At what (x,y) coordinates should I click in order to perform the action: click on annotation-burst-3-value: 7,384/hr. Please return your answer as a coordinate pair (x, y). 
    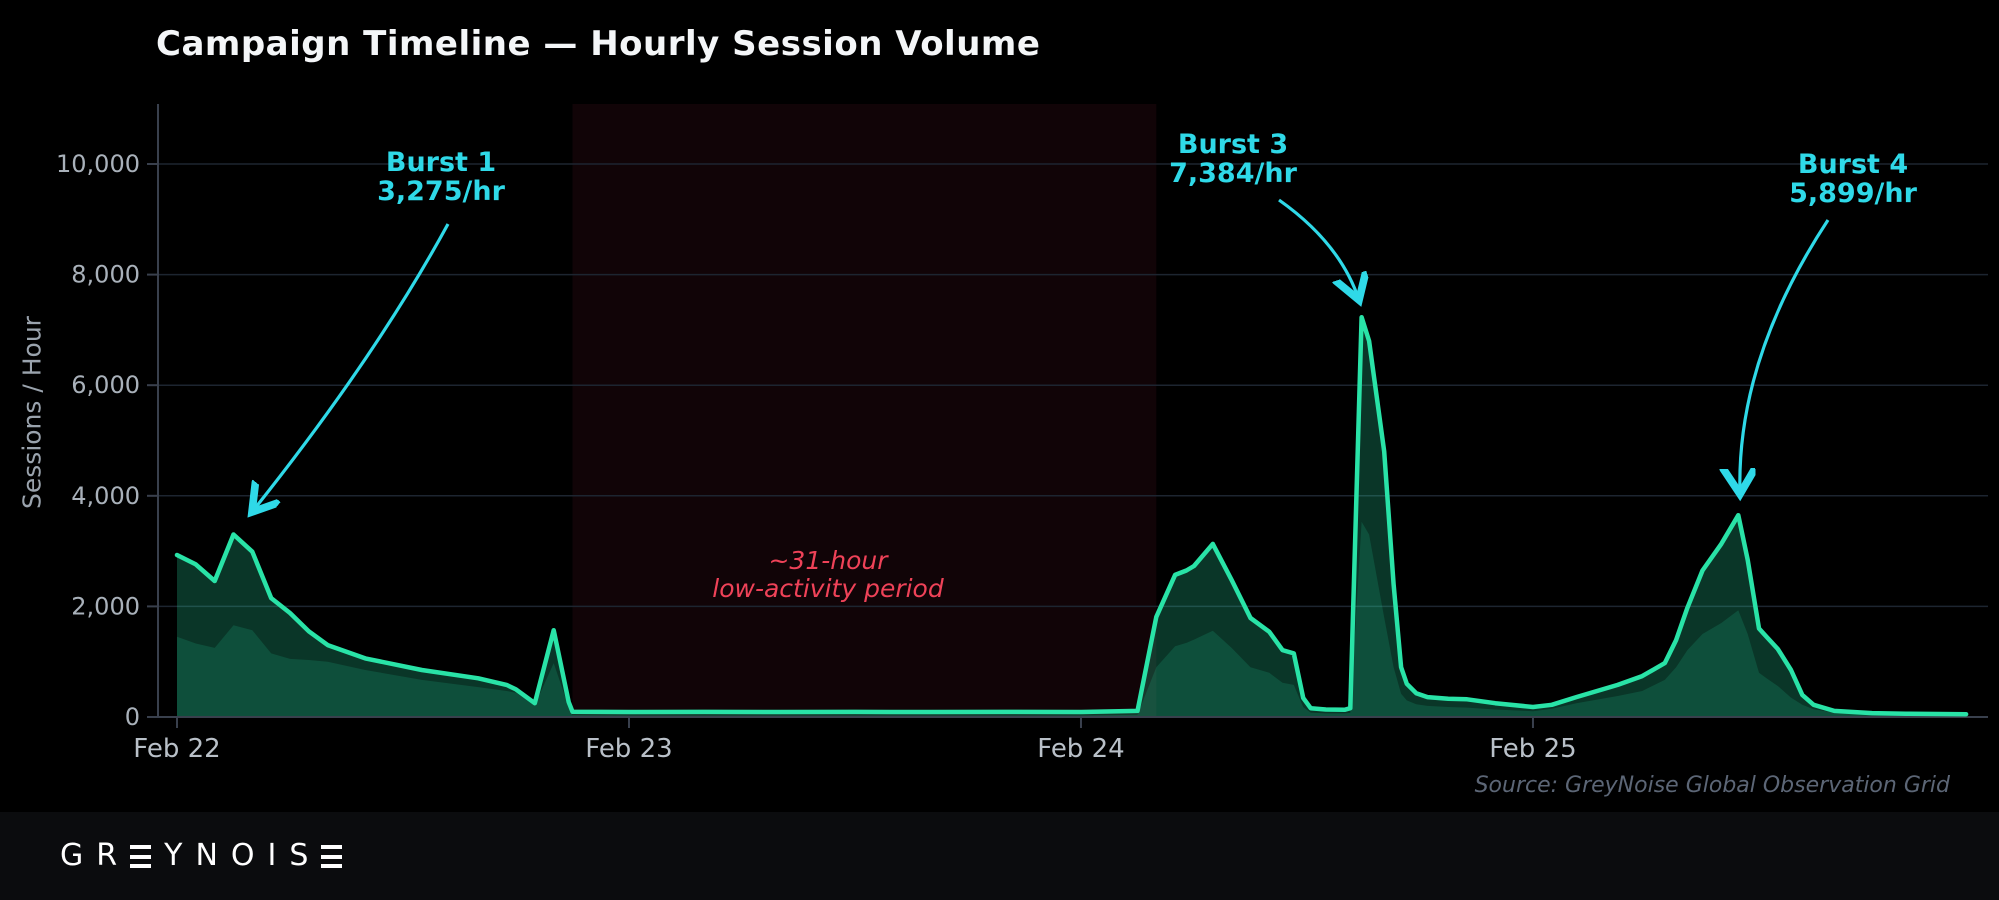
    Looking at the image, I should click on (1233, 173).